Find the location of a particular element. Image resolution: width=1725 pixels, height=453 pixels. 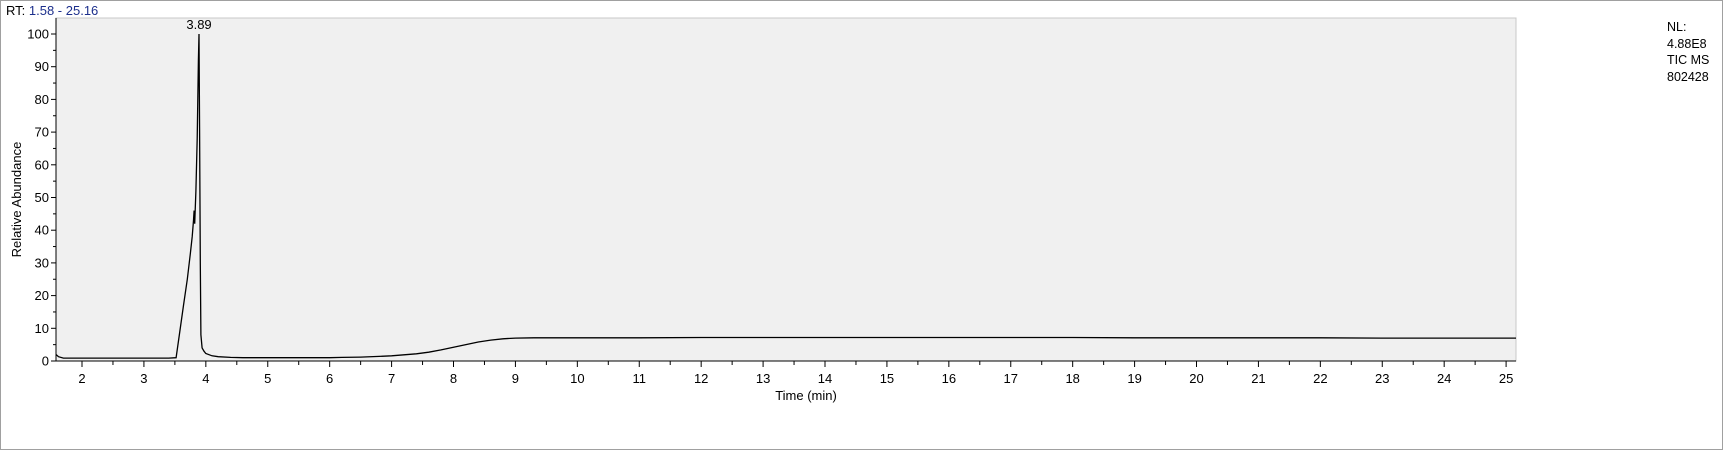

x-tick-label: 23 is located at coordinates (1382, 378).